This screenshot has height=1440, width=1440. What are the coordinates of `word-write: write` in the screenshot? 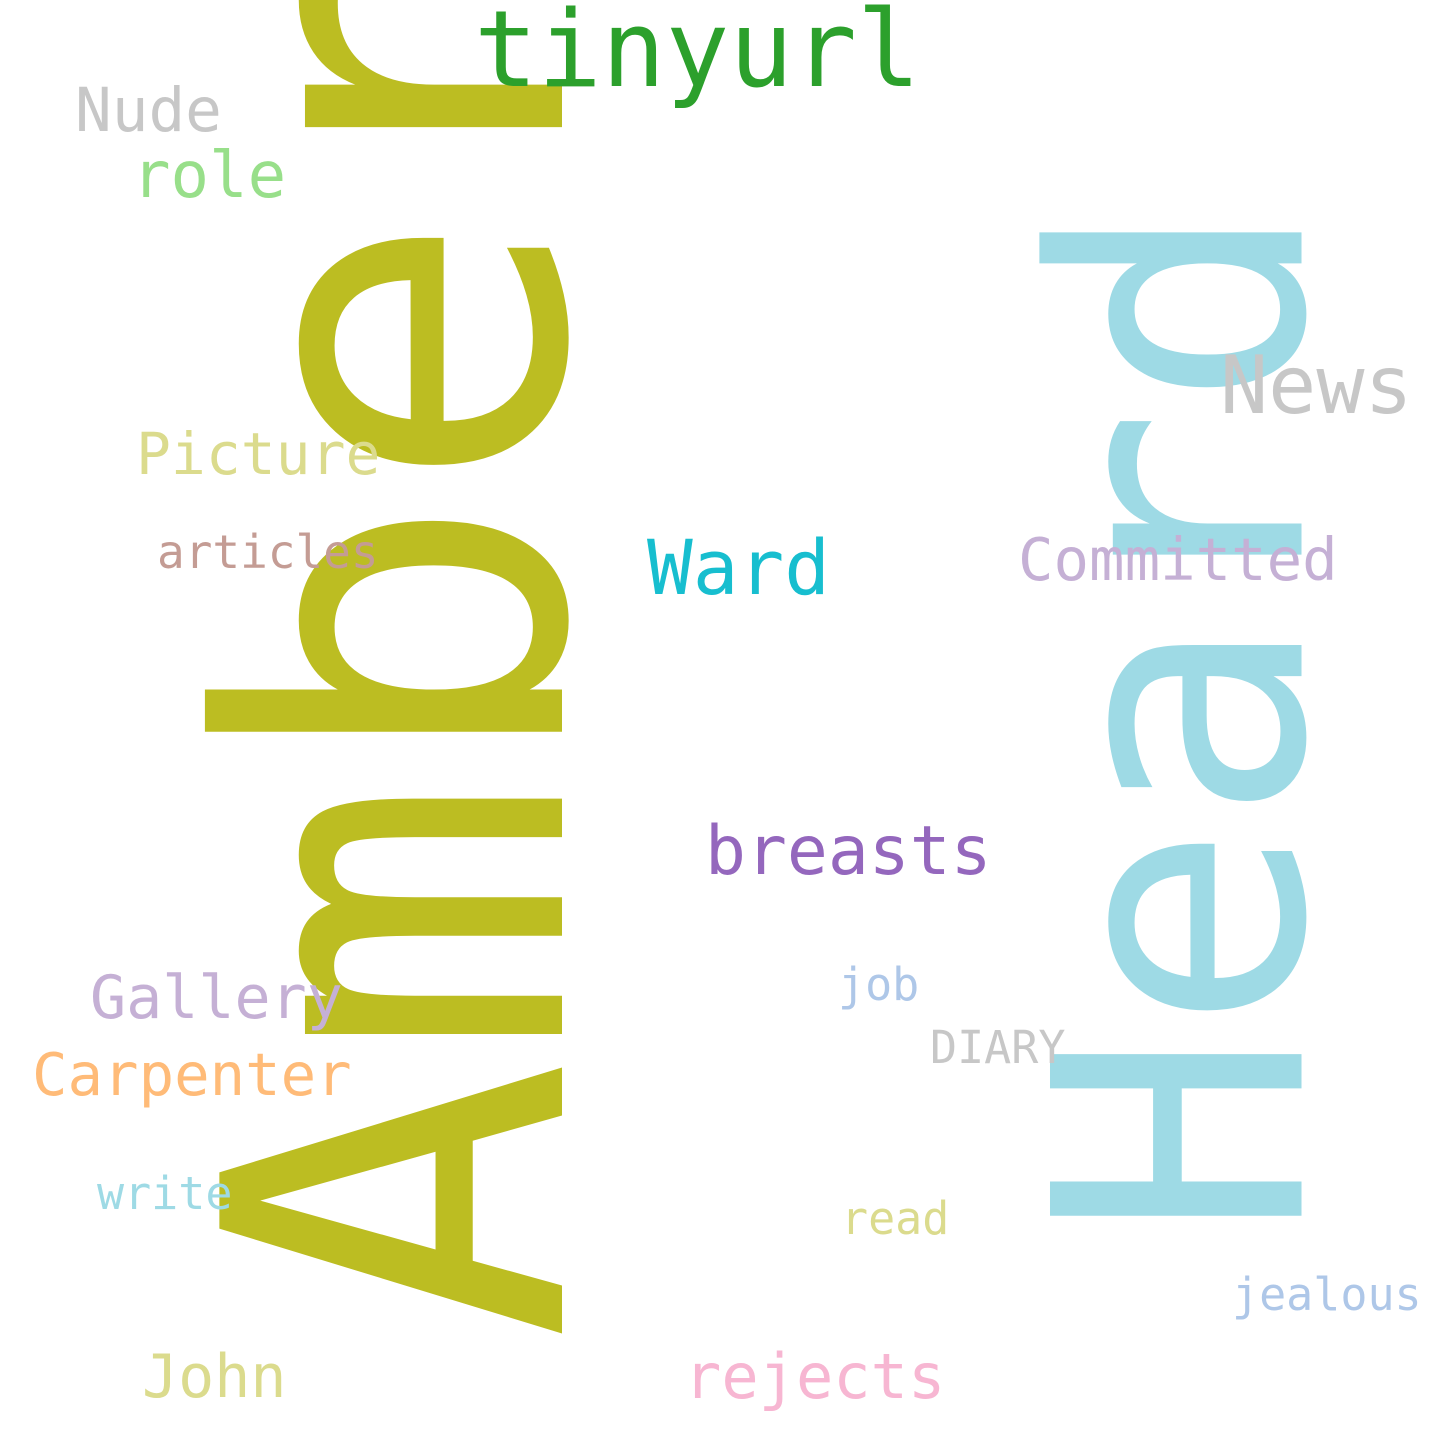 It's located at (165, 1193).